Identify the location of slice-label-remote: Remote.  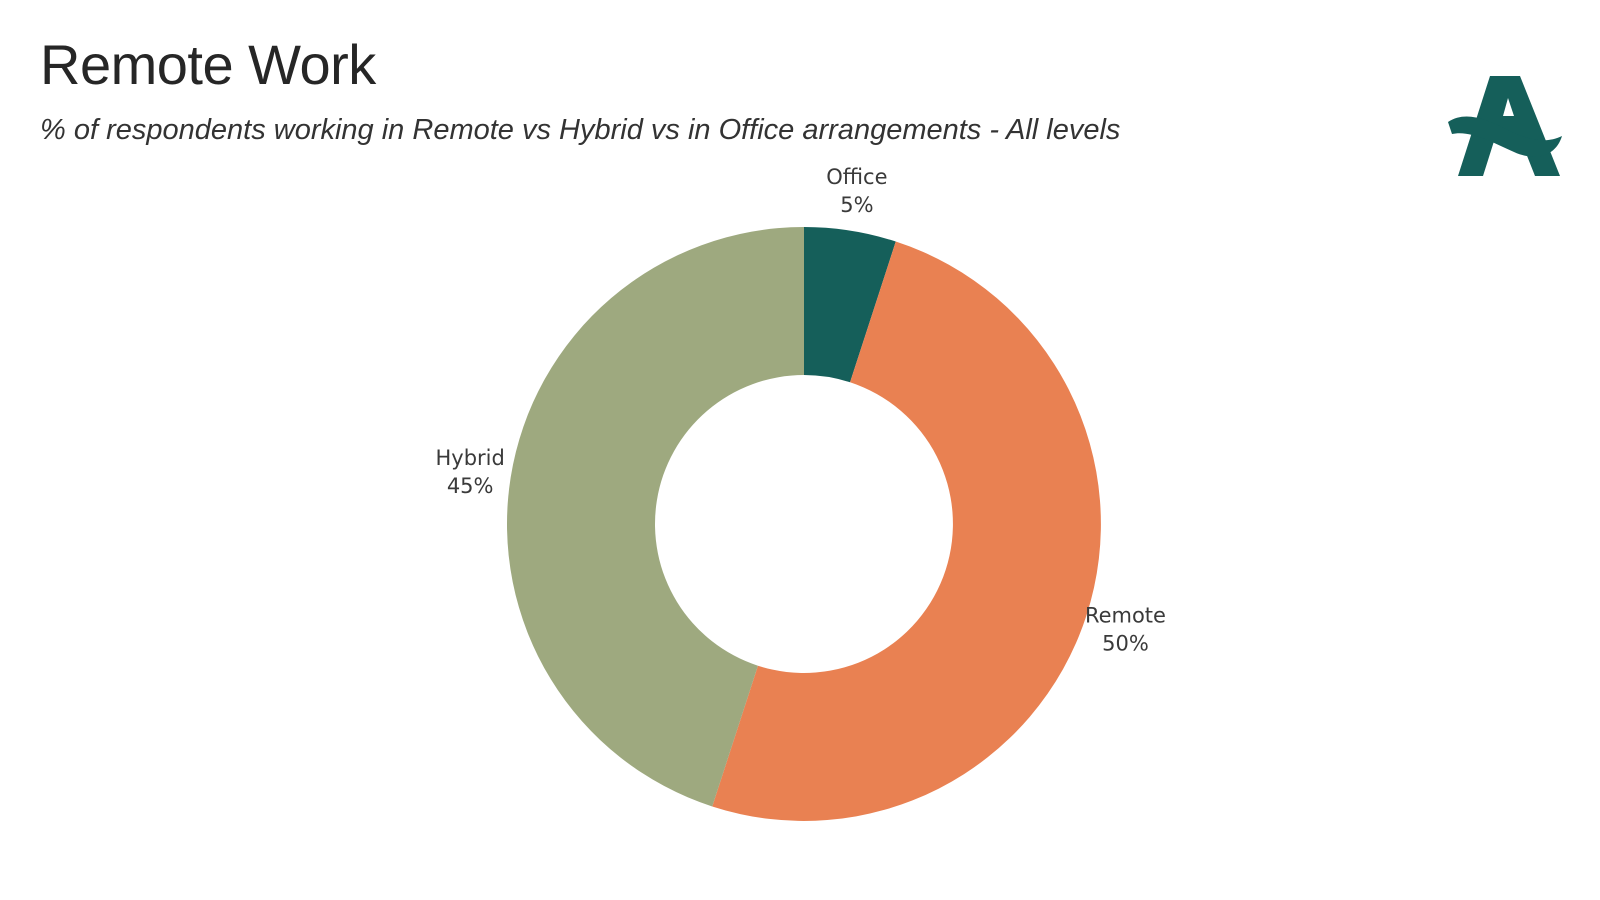
(1125, 615).